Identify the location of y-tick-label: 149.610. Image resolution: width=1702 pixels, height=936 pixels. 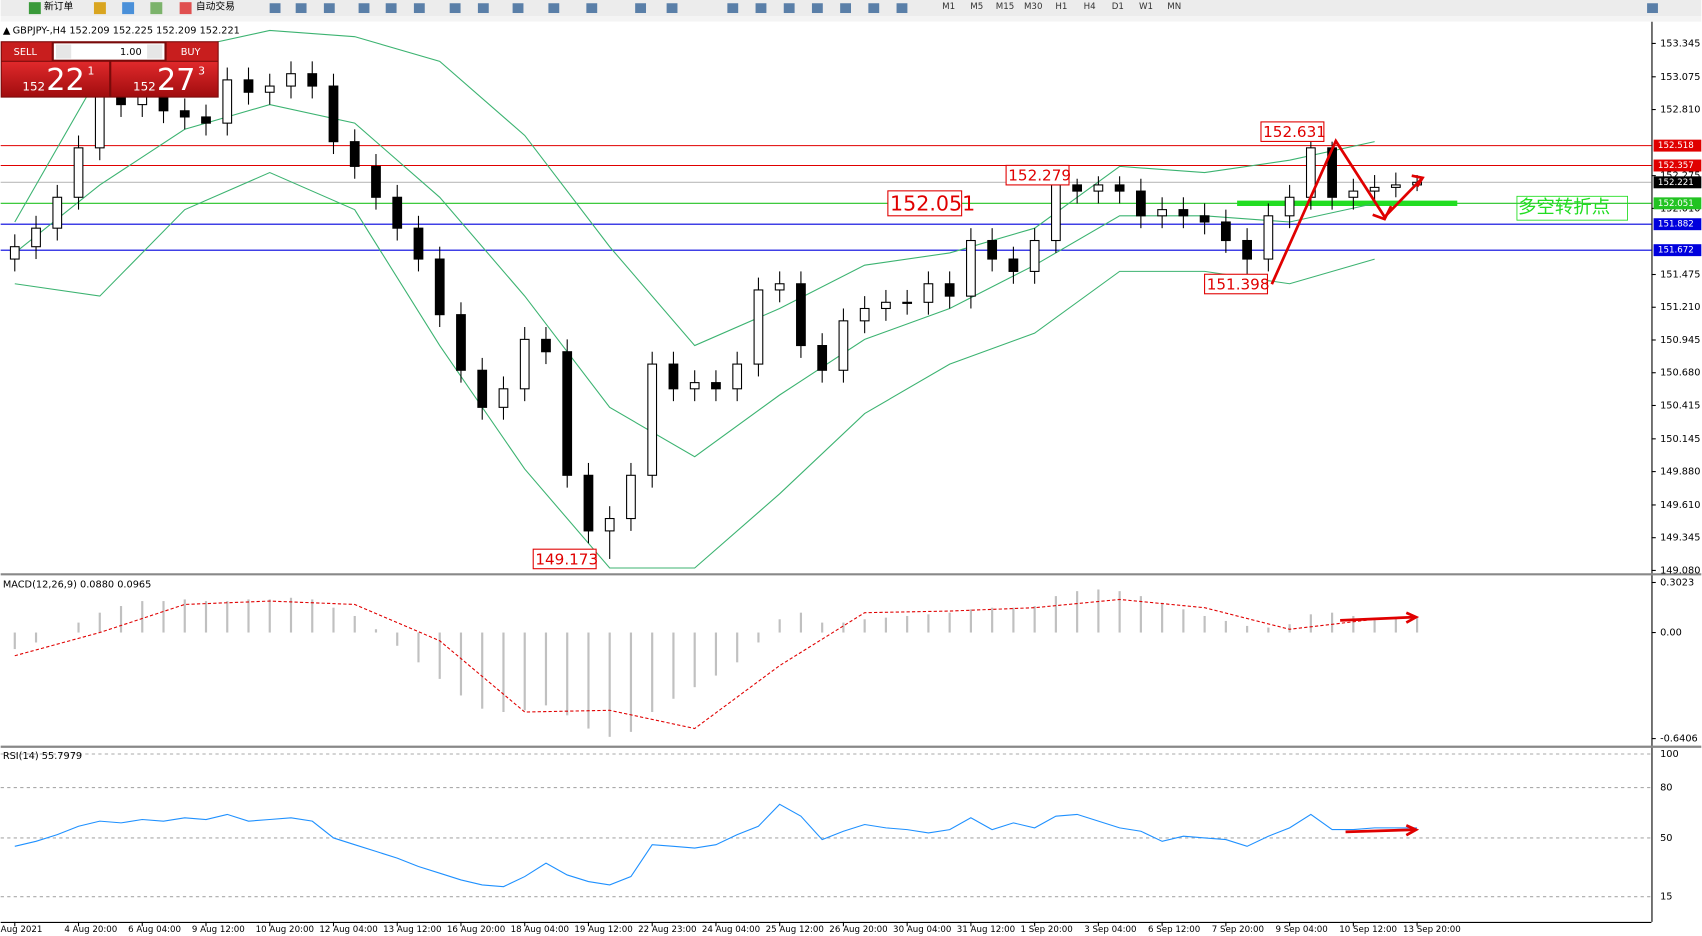
(1680, 505).